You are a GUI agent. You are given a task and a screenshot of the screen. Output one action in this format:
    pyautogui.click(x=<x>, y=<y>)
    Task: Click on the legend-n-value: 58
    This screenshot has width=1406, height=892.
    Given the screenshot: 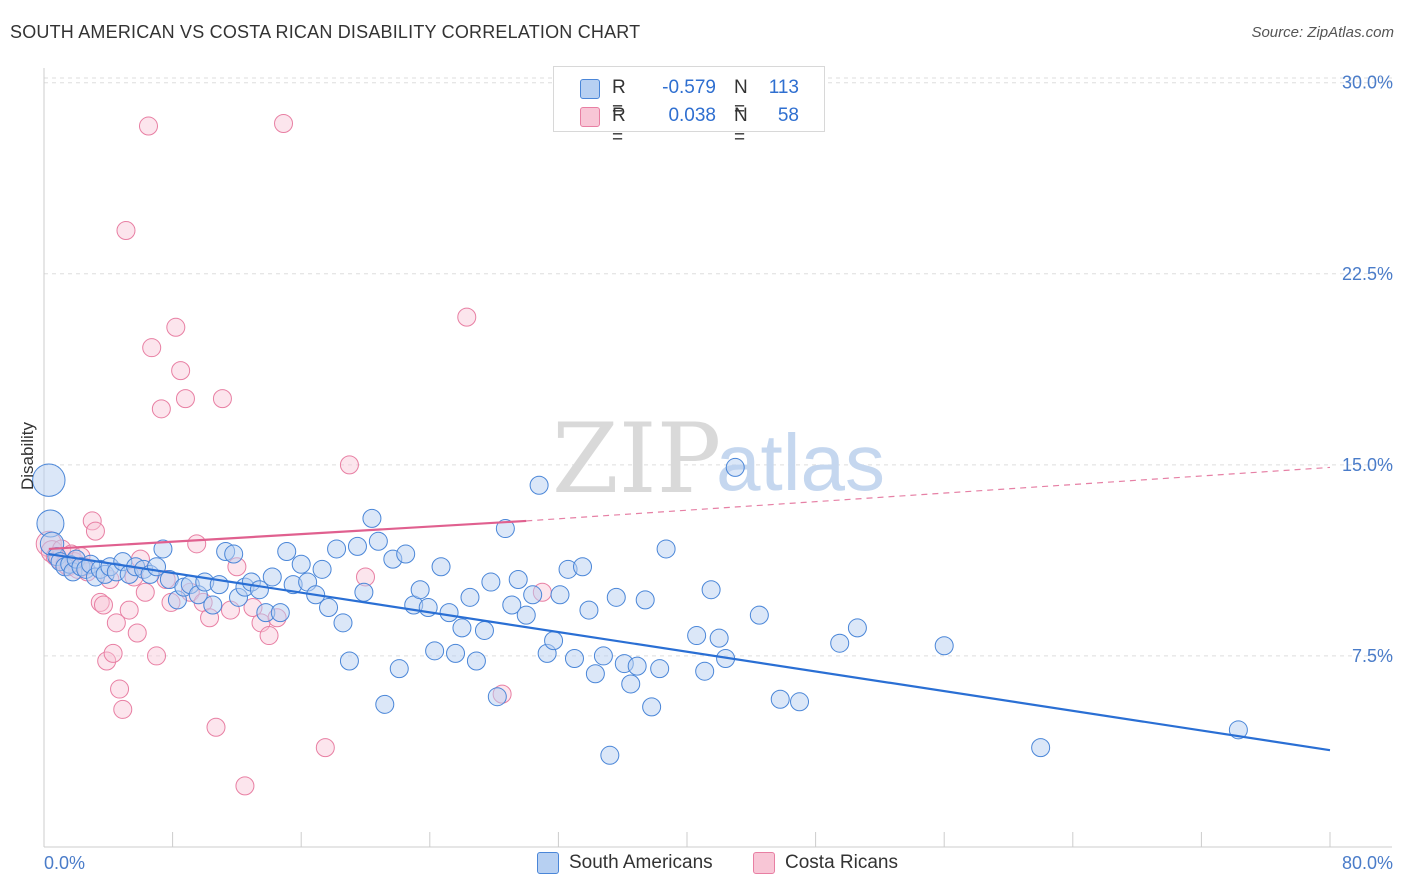 What is the action you would take?
    pyautogui.click(x=788, y=115)
    